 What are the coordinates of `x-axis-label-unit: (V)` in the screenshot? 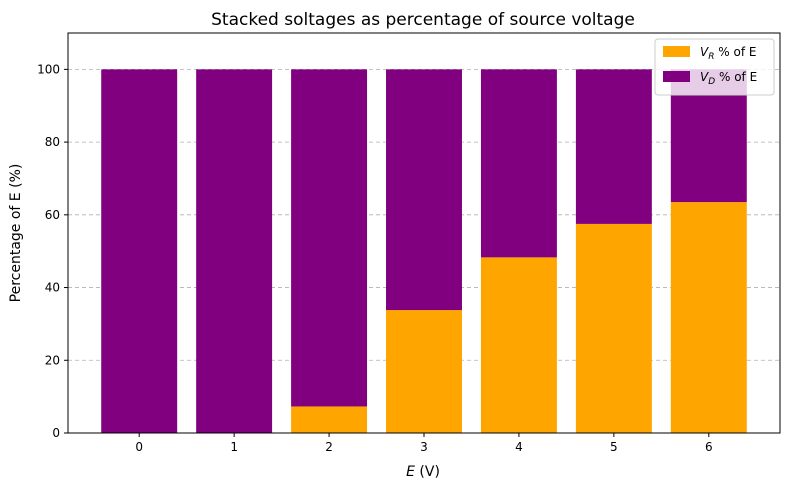 It's located at (427, 472).